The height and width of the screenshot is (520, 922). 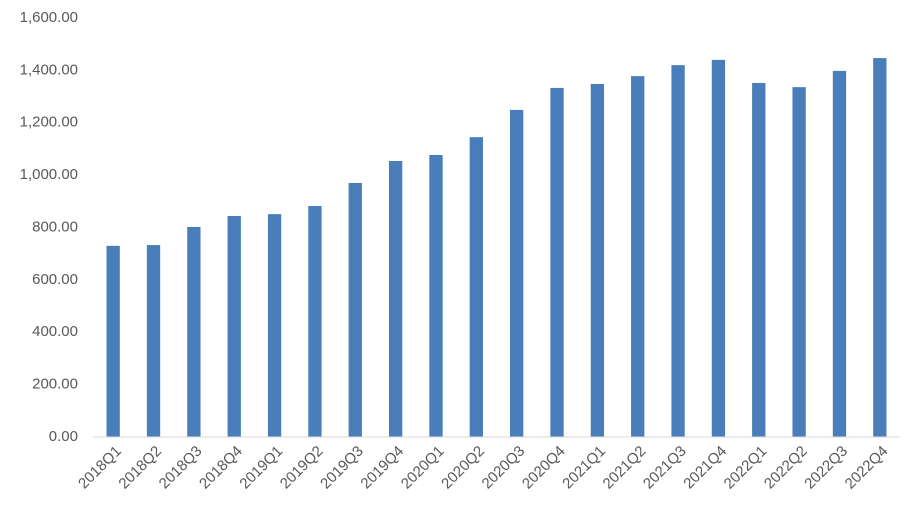 I want to click on y-tick-label: 200.00, so click(x=55, y=384).